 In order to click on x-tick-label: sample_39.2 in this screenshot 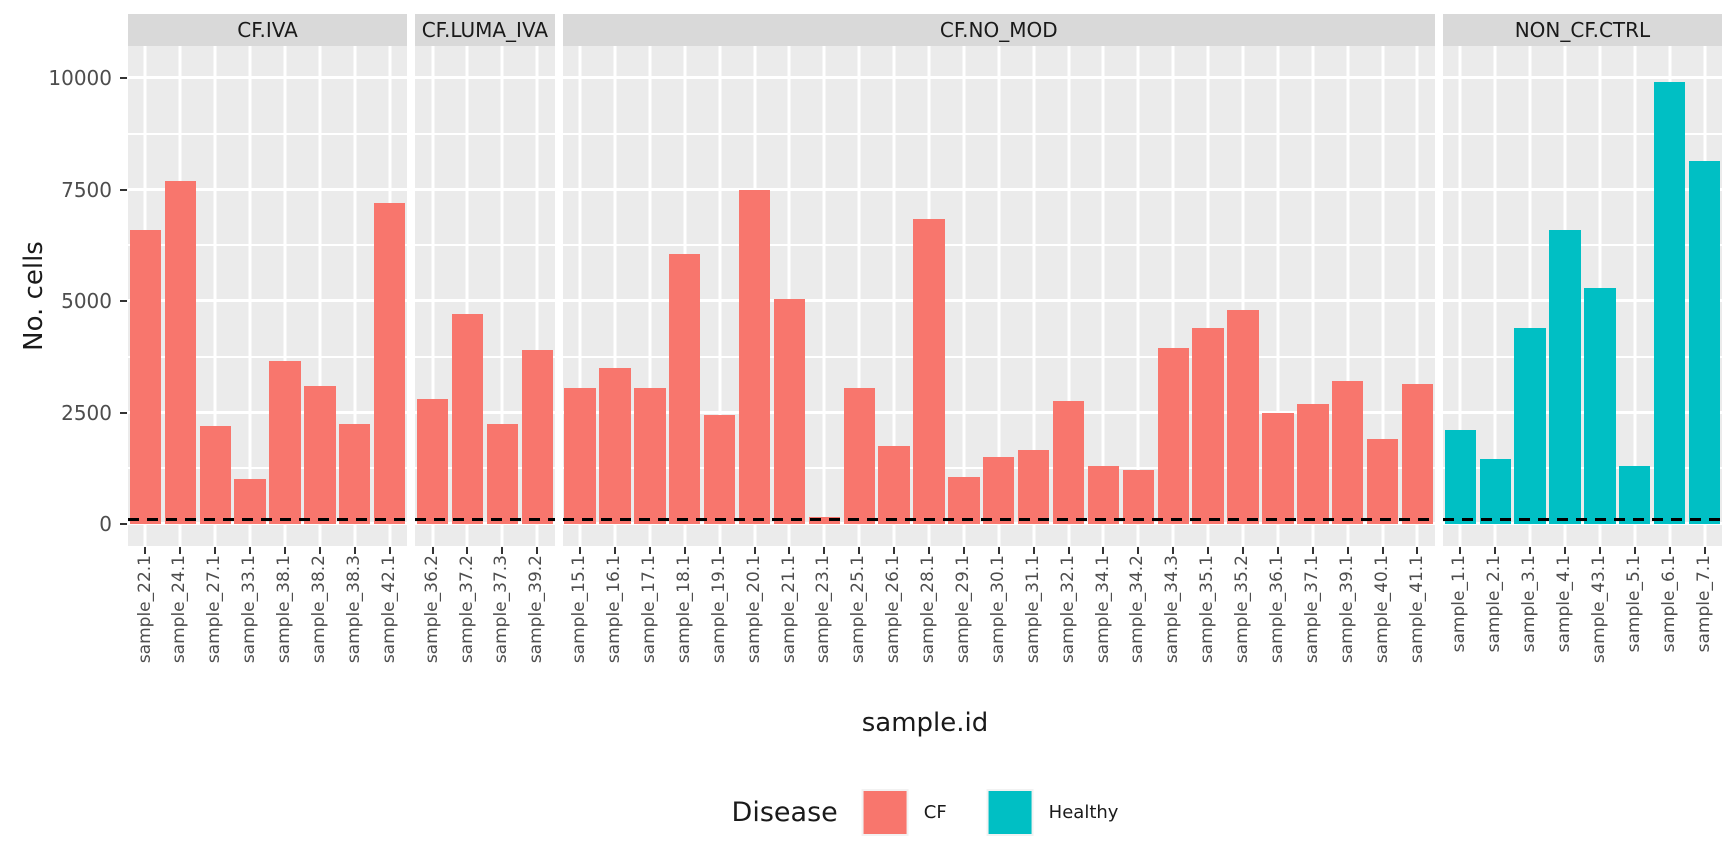, I will do `click(537, 623)`.